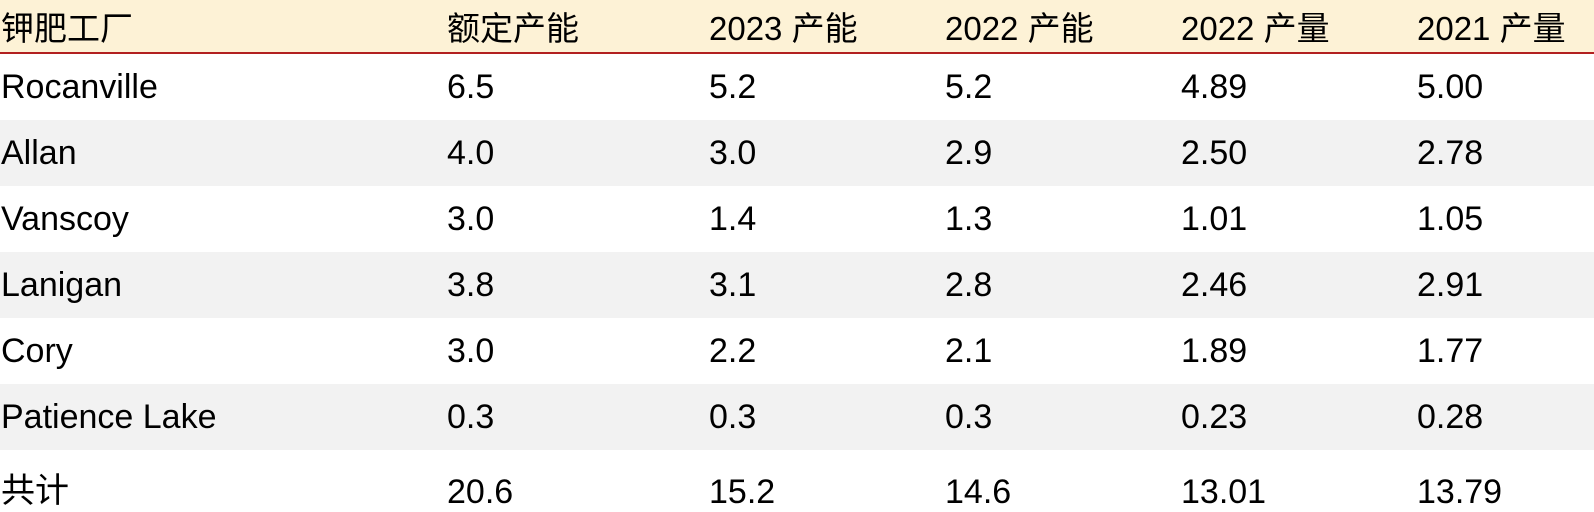 The image size is (1594, 512). I want to click on total-output-2021: 13.79, so click(1460, 492).